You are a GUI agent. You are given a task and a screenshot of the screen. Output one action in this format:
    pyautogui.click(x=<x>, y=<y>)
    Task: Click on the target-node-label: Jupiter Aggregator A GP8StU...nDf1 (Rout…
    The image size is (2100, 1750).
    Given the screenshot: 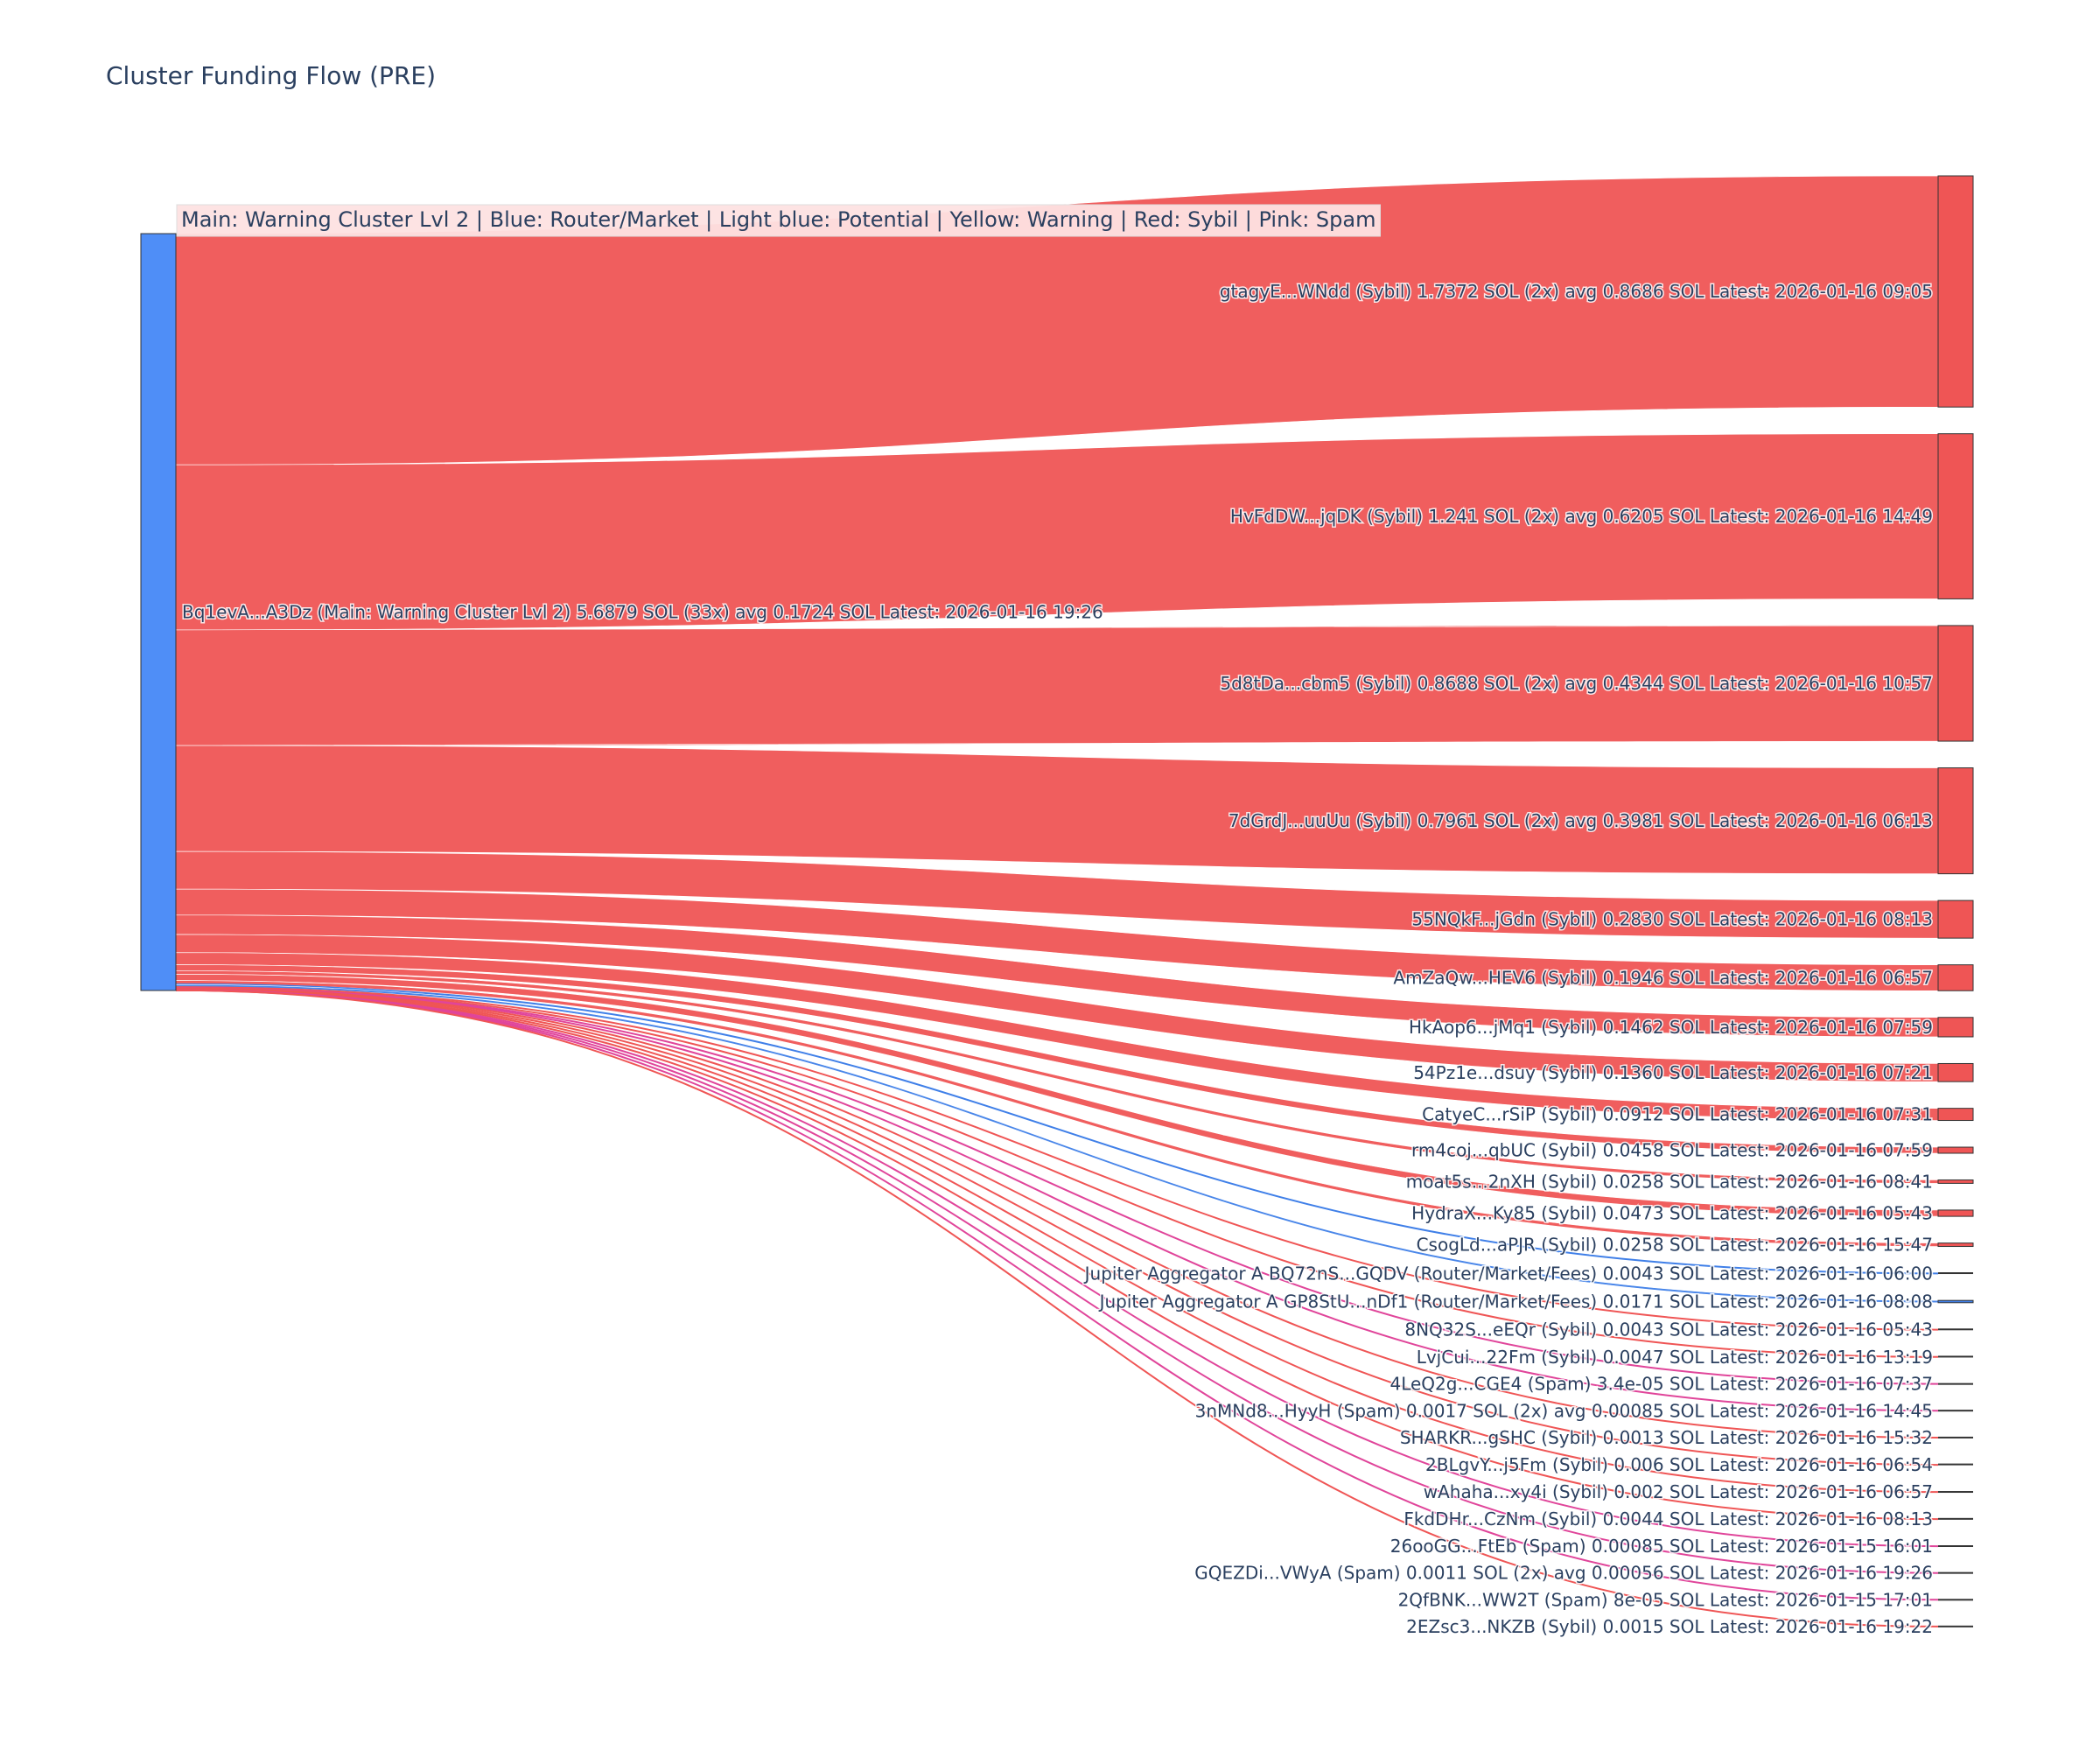 What is the action you would take?
    pyautogui.click(x=1515, y=1301)
    